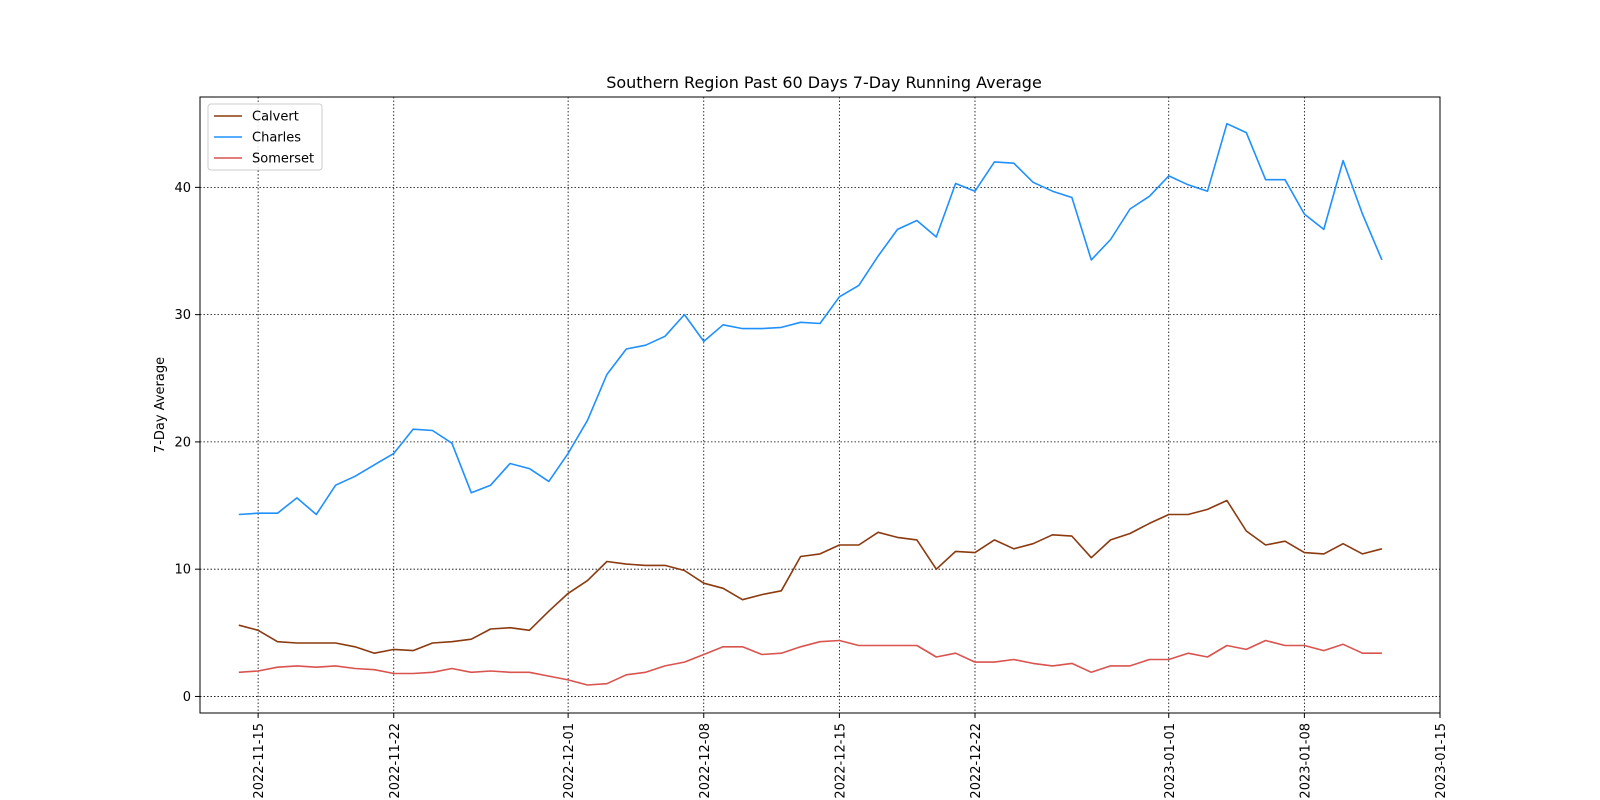 The height and width of the screenshot is (800, 1600). Describe the element at coordinates (810, 577) in the screenshot. I see `series-line-calvert` at that location.